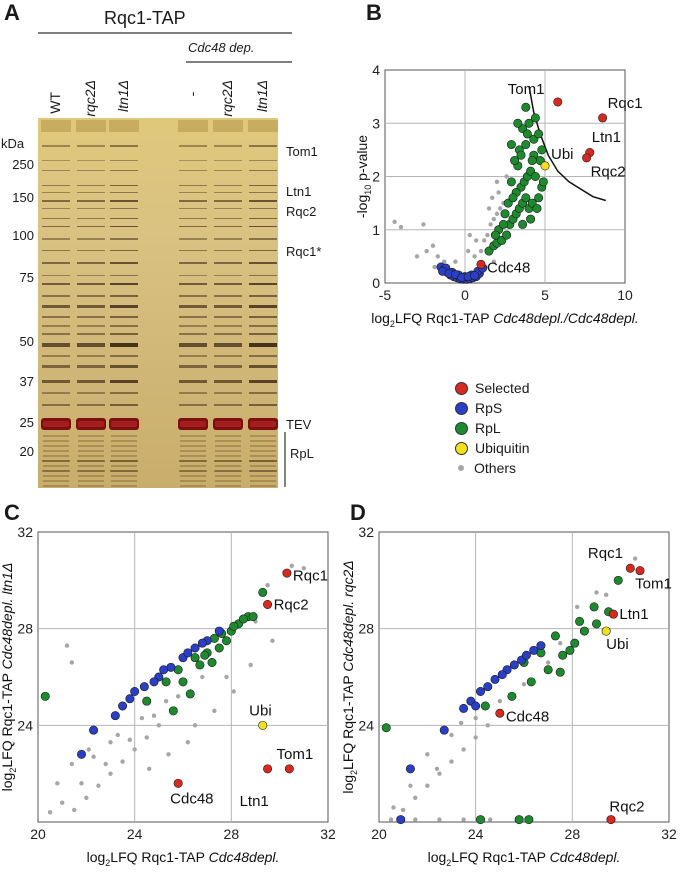  What do you see at coordinates (23, 197) in the screenshot?
I see `marker-label: 150` at bounding box center [23, 197].